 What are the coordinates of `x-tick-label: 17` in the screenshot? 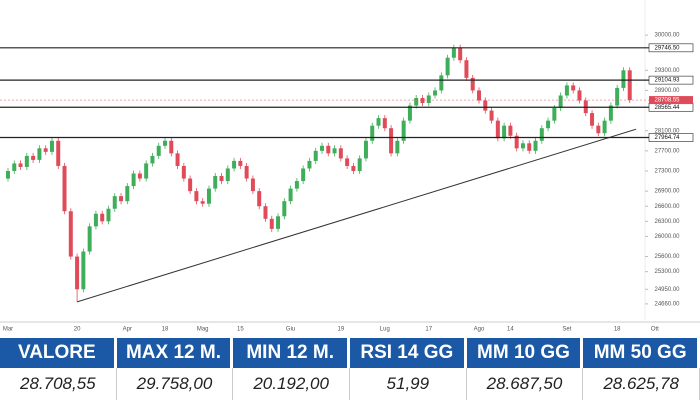 It's located at (428, 330).